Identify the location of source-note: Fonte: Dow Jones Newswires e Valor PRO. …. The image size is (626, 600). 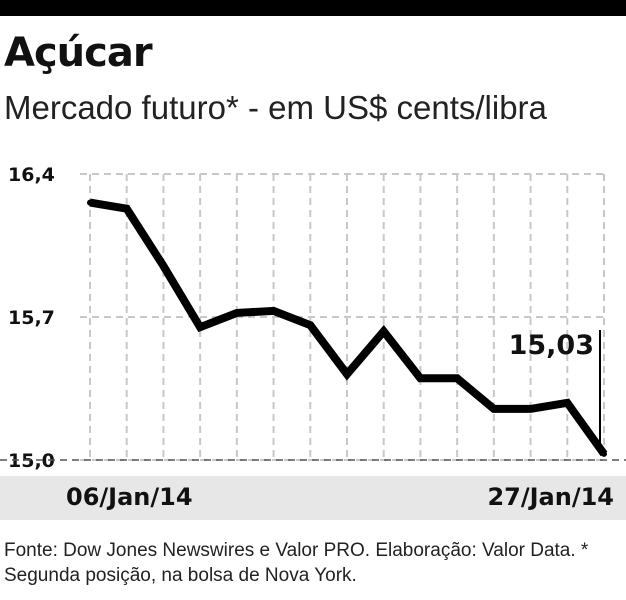
(296, 563).